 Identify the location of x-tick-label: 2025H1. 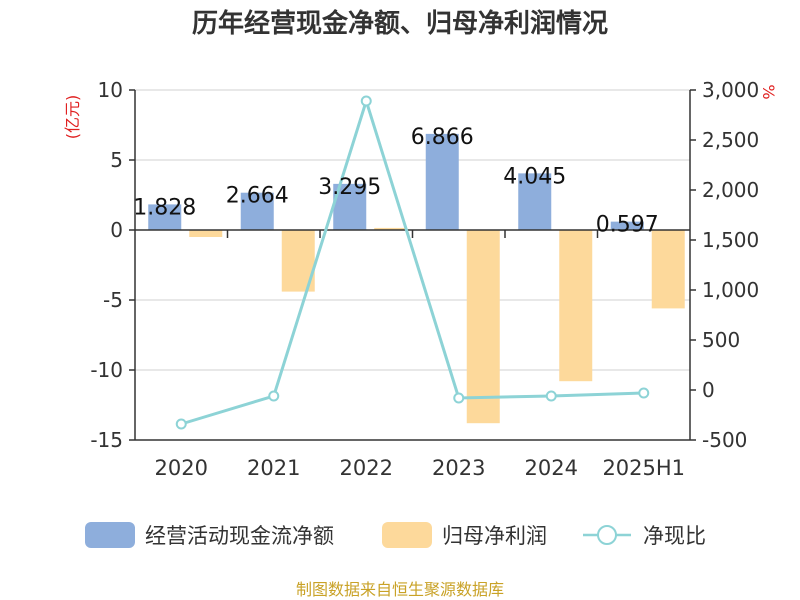
(643, 468).